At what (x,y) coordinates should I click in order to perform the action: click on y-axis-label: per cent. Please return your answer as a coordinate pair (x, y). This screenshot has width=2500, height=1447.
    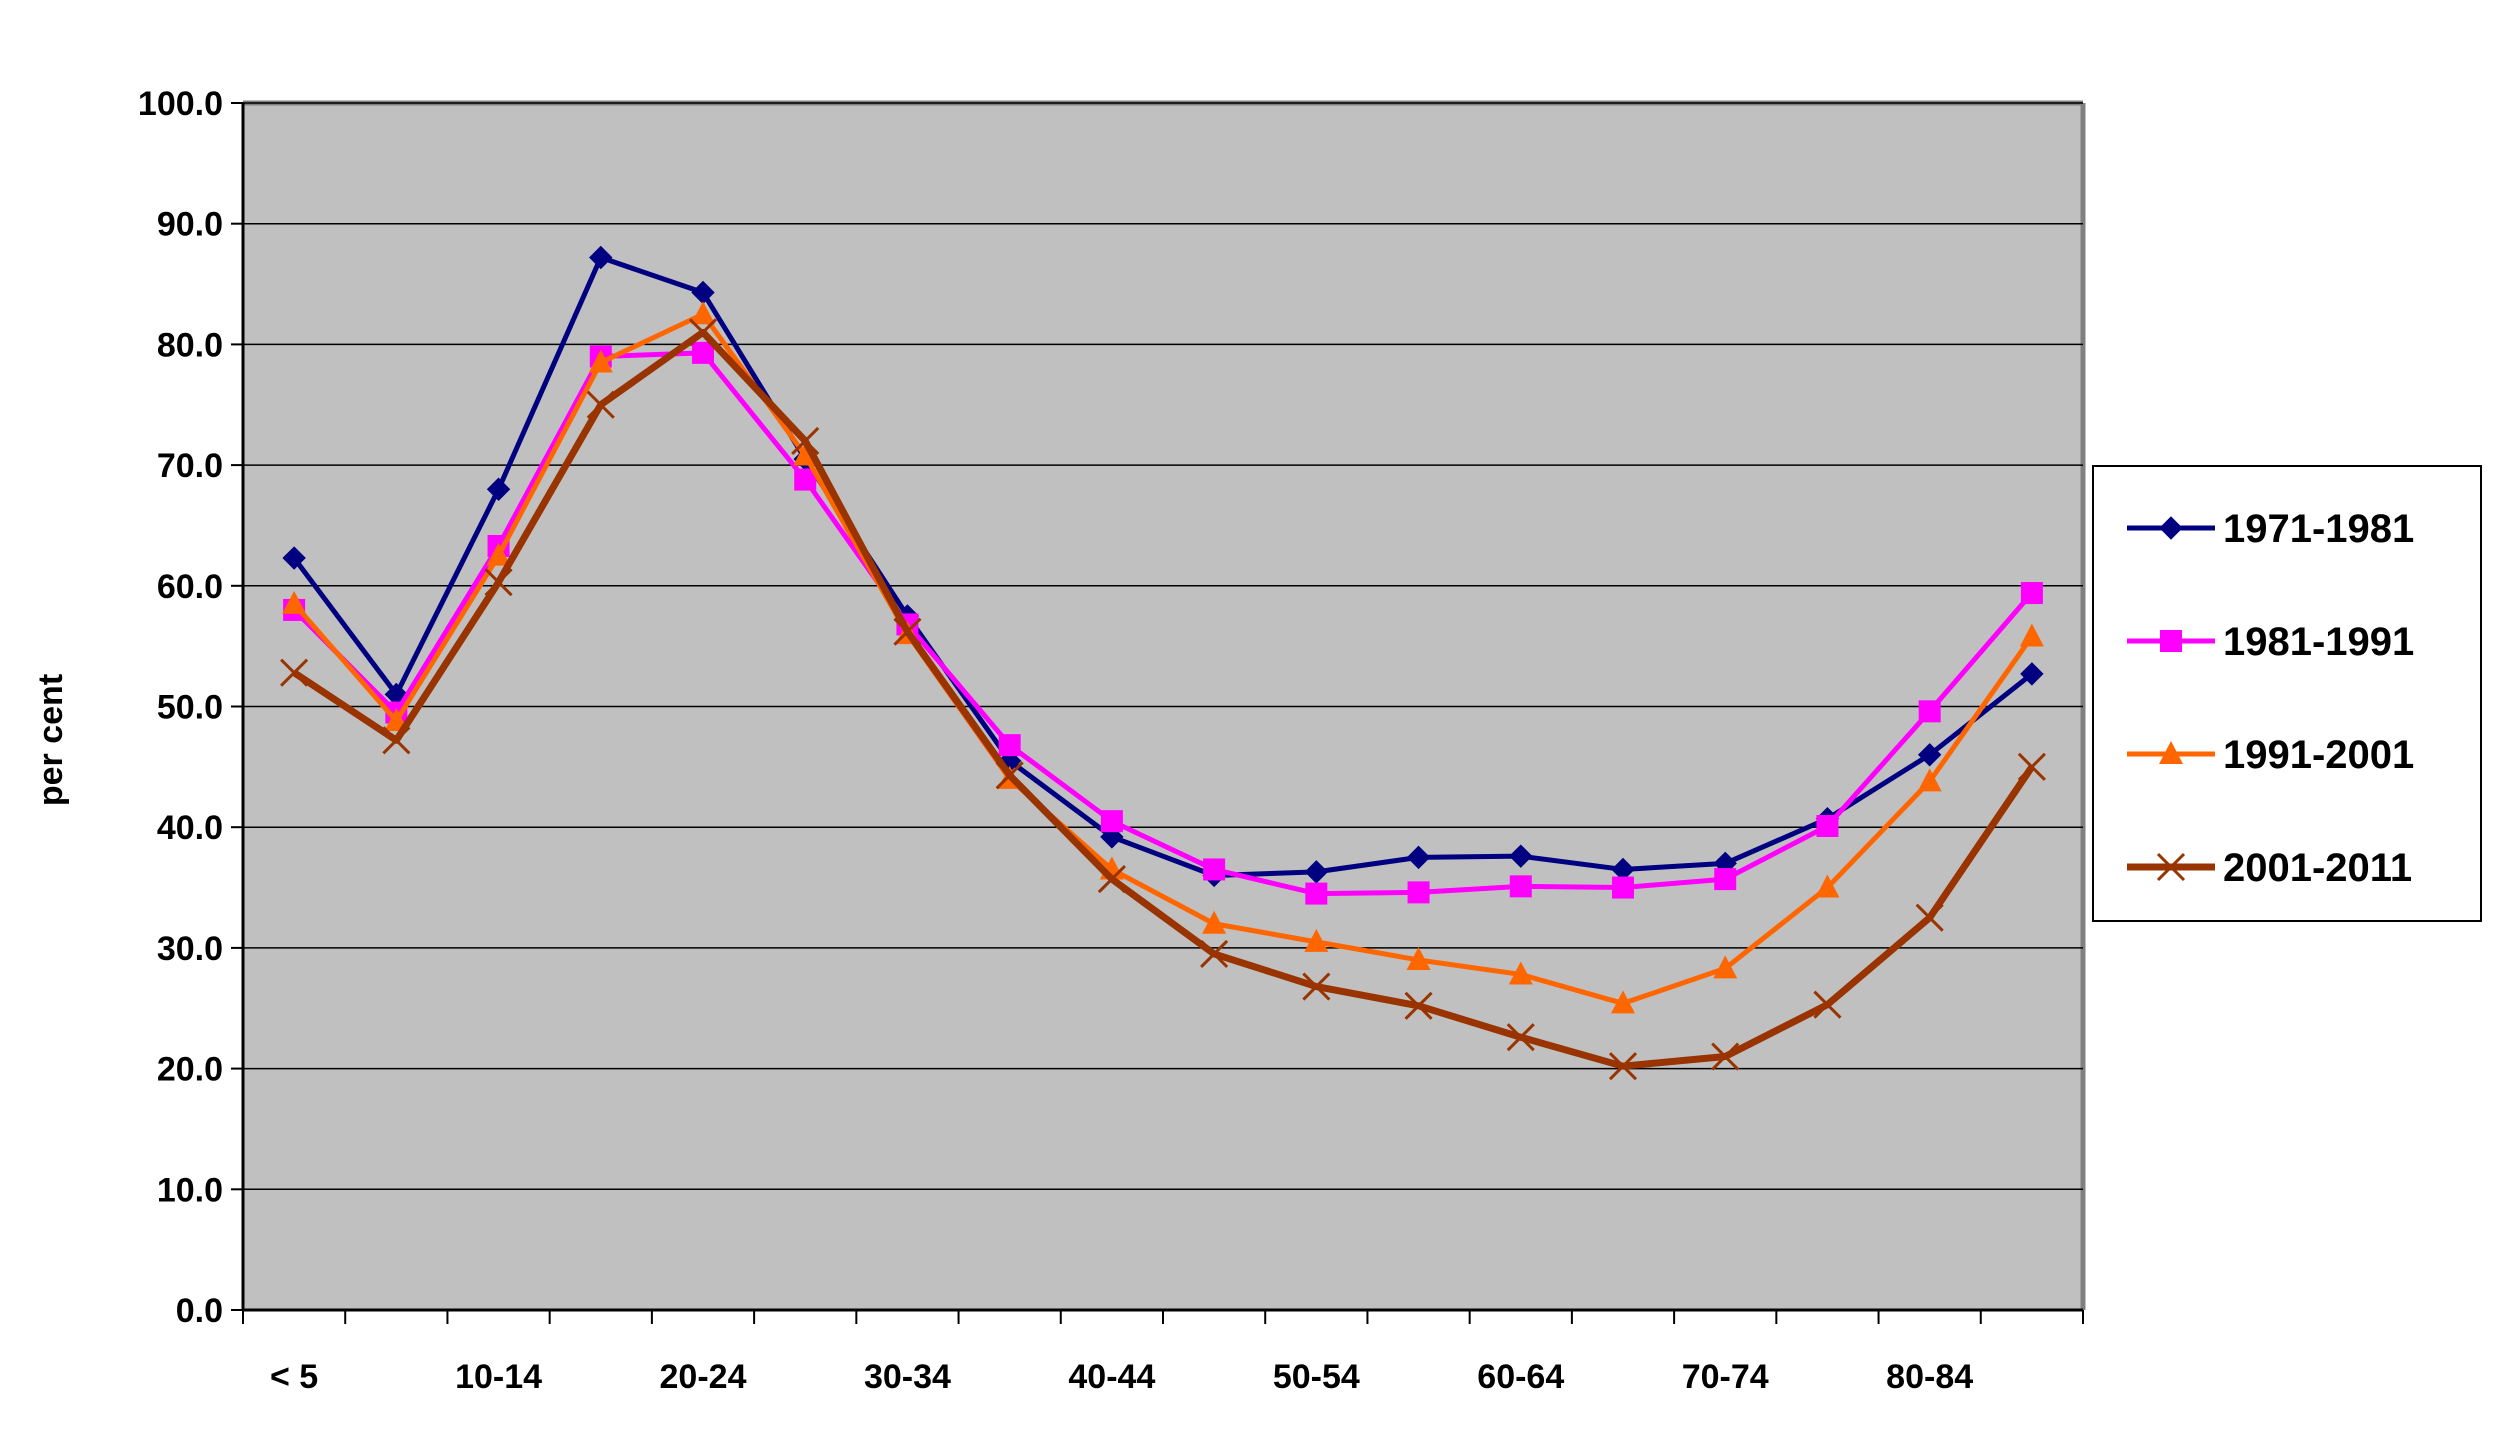
    Looking at the image, I should click on (51, 740).